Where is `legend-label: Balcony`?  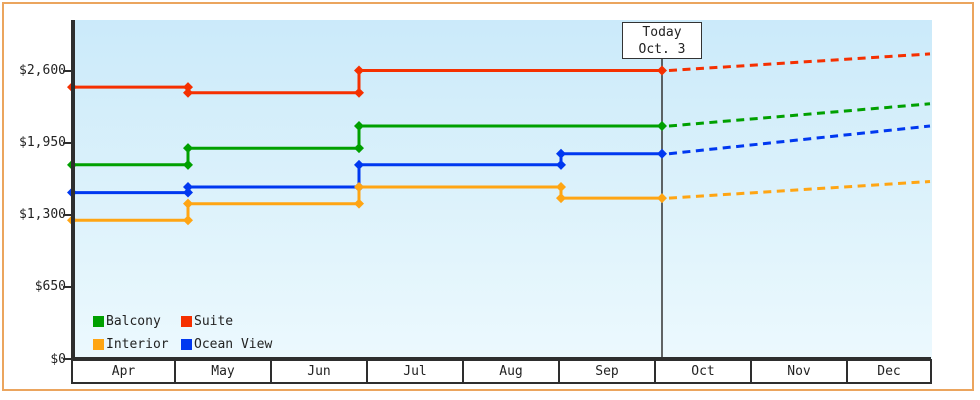 legend-label: Balcony is located at coordinates (133, 321).